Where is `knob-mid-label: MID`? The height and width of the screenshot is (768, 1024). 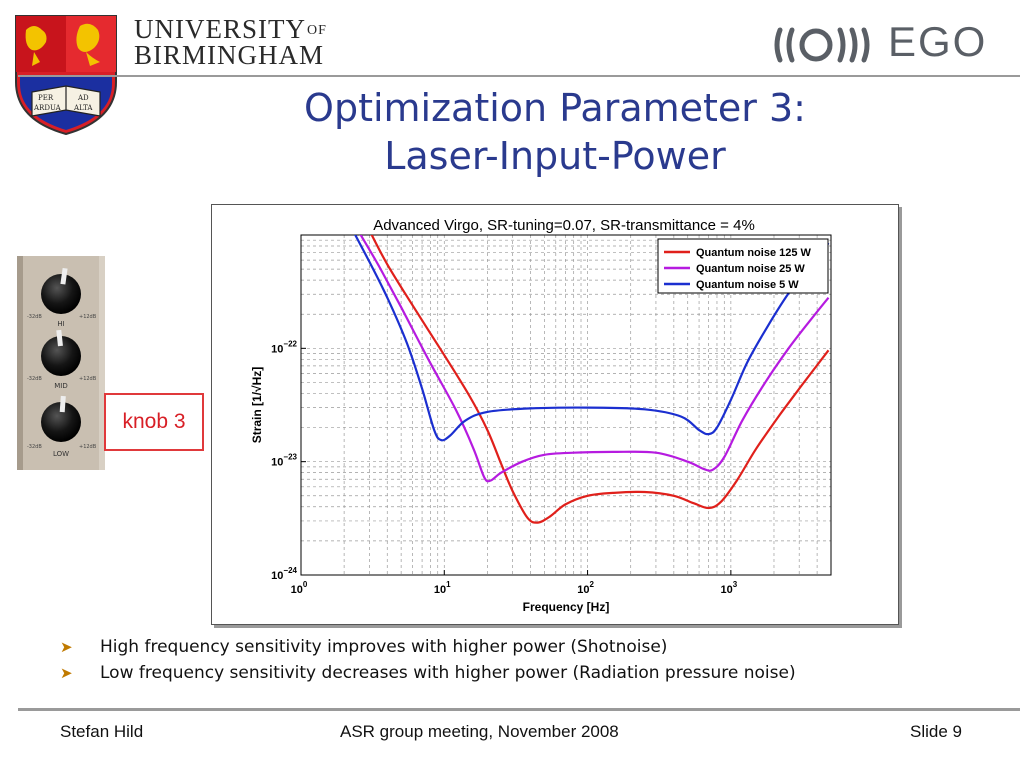 knob-mid-label: MID is located at coordinates (61, 386).